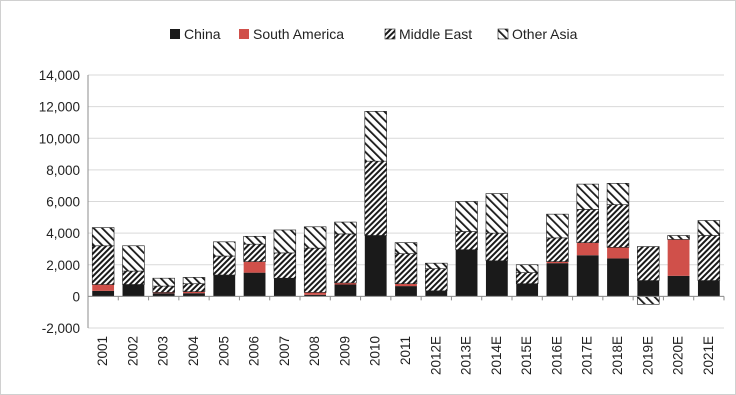 The width and height of the screenshot is (736, 395). Describe the element at coordinates (223, 351) in the screenshot. I see `x-tick-label: 2005` at that location.